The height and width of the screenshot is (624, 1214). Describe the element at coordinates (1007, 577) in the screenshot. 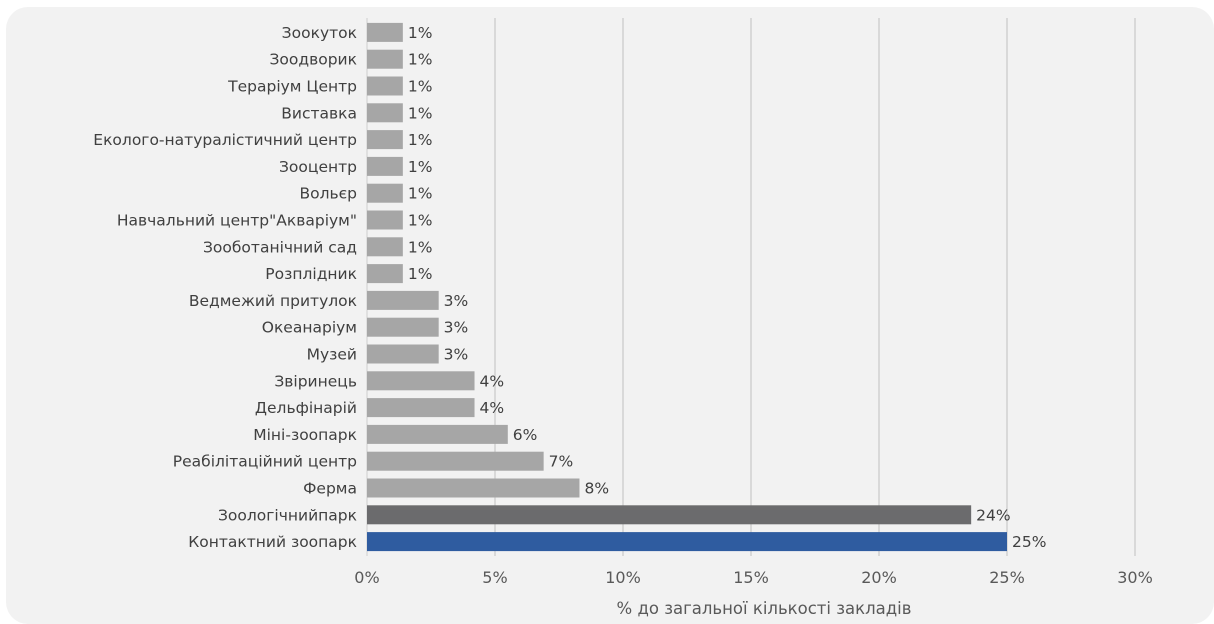

I see `x-tick-label: 25%` at that location.